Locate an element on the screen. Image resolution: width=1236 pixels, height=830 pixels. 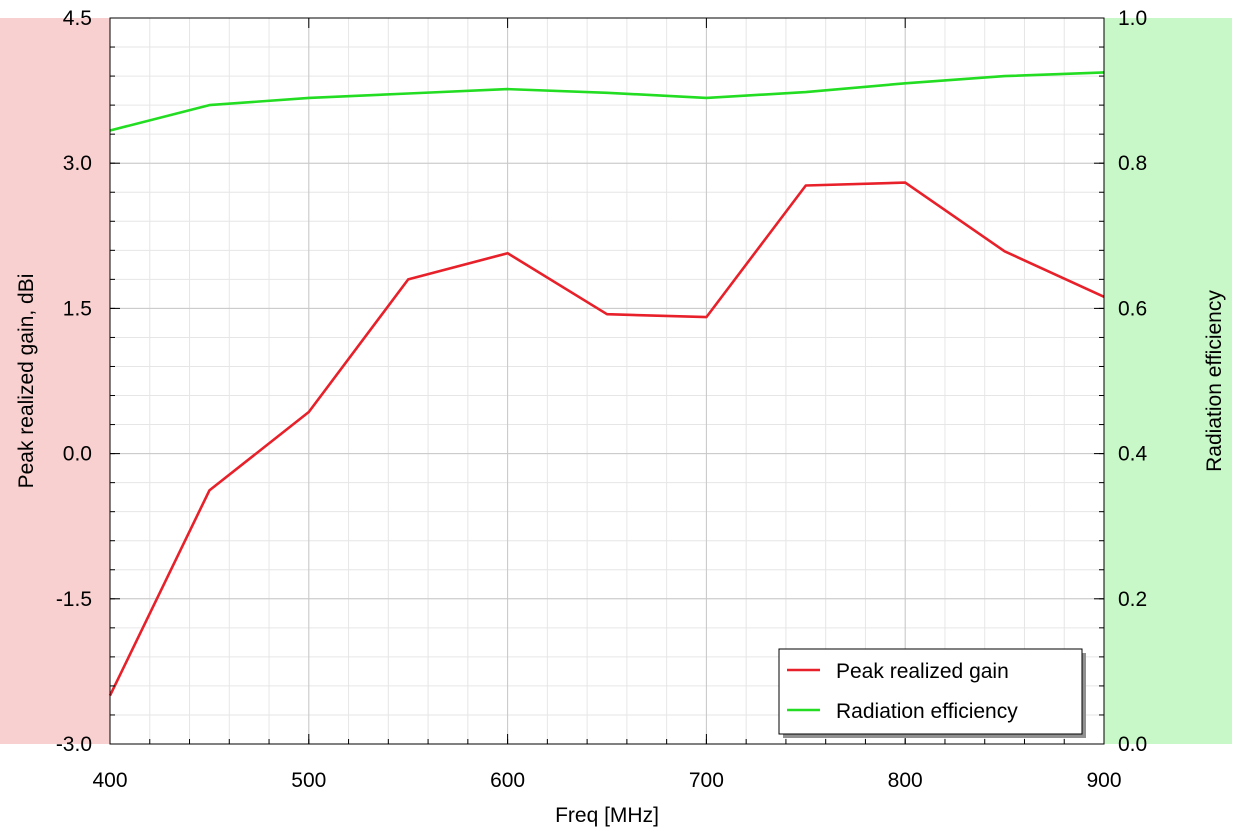
y-right-tick-label: 0.4 is located at coordinates (1133, 454).